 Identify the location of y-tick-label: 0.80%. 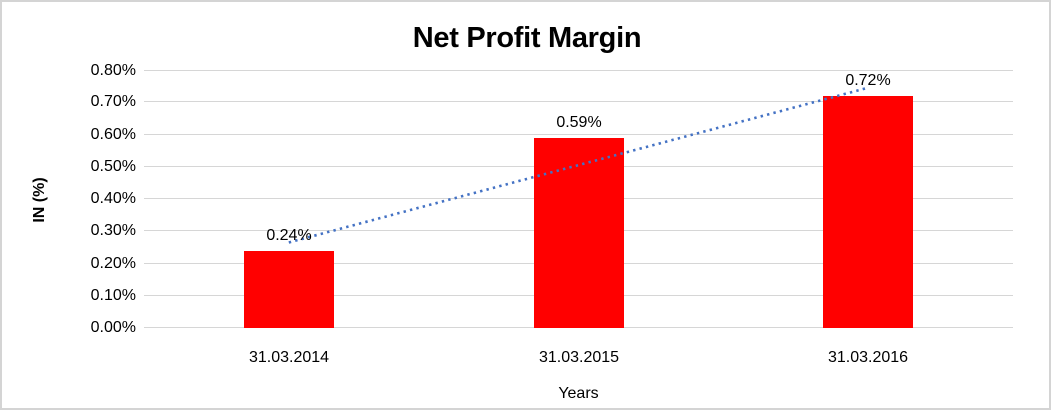
(113, 70).